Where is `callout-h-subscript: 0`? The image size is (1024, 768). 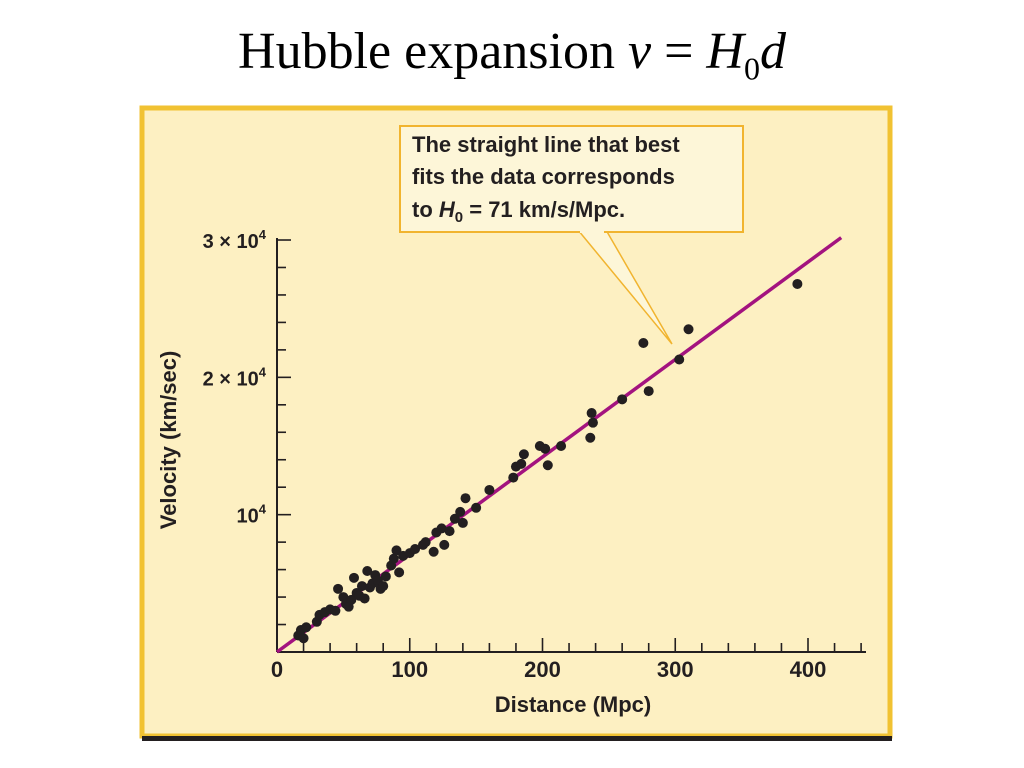
callout-h-subscript: 0 is located at coordinates (459, 217).